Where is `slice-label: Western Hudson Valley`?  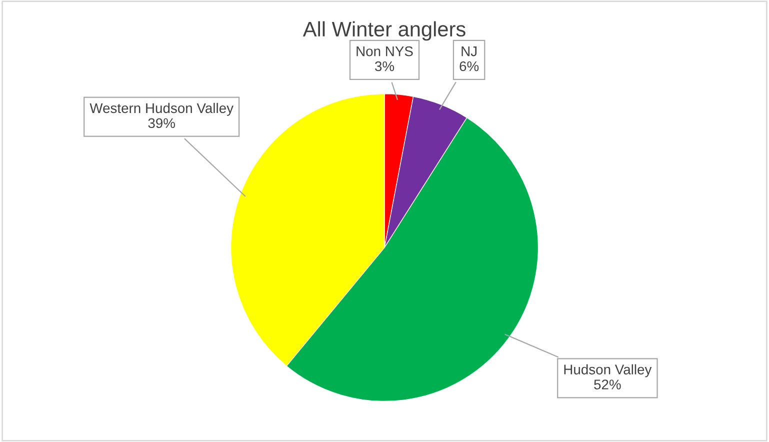
slice-label: Western Hudson Valley is located at coordinates (162, 109).